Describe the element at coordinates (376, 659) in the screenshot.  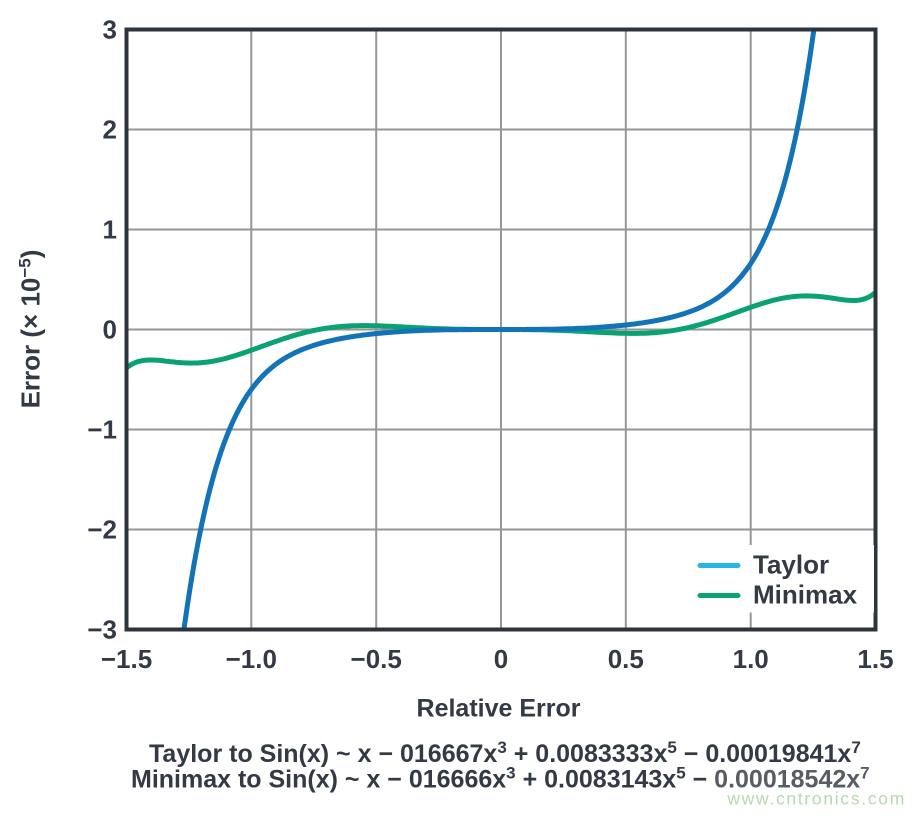
I see `svg-text: −0.5` at that location.